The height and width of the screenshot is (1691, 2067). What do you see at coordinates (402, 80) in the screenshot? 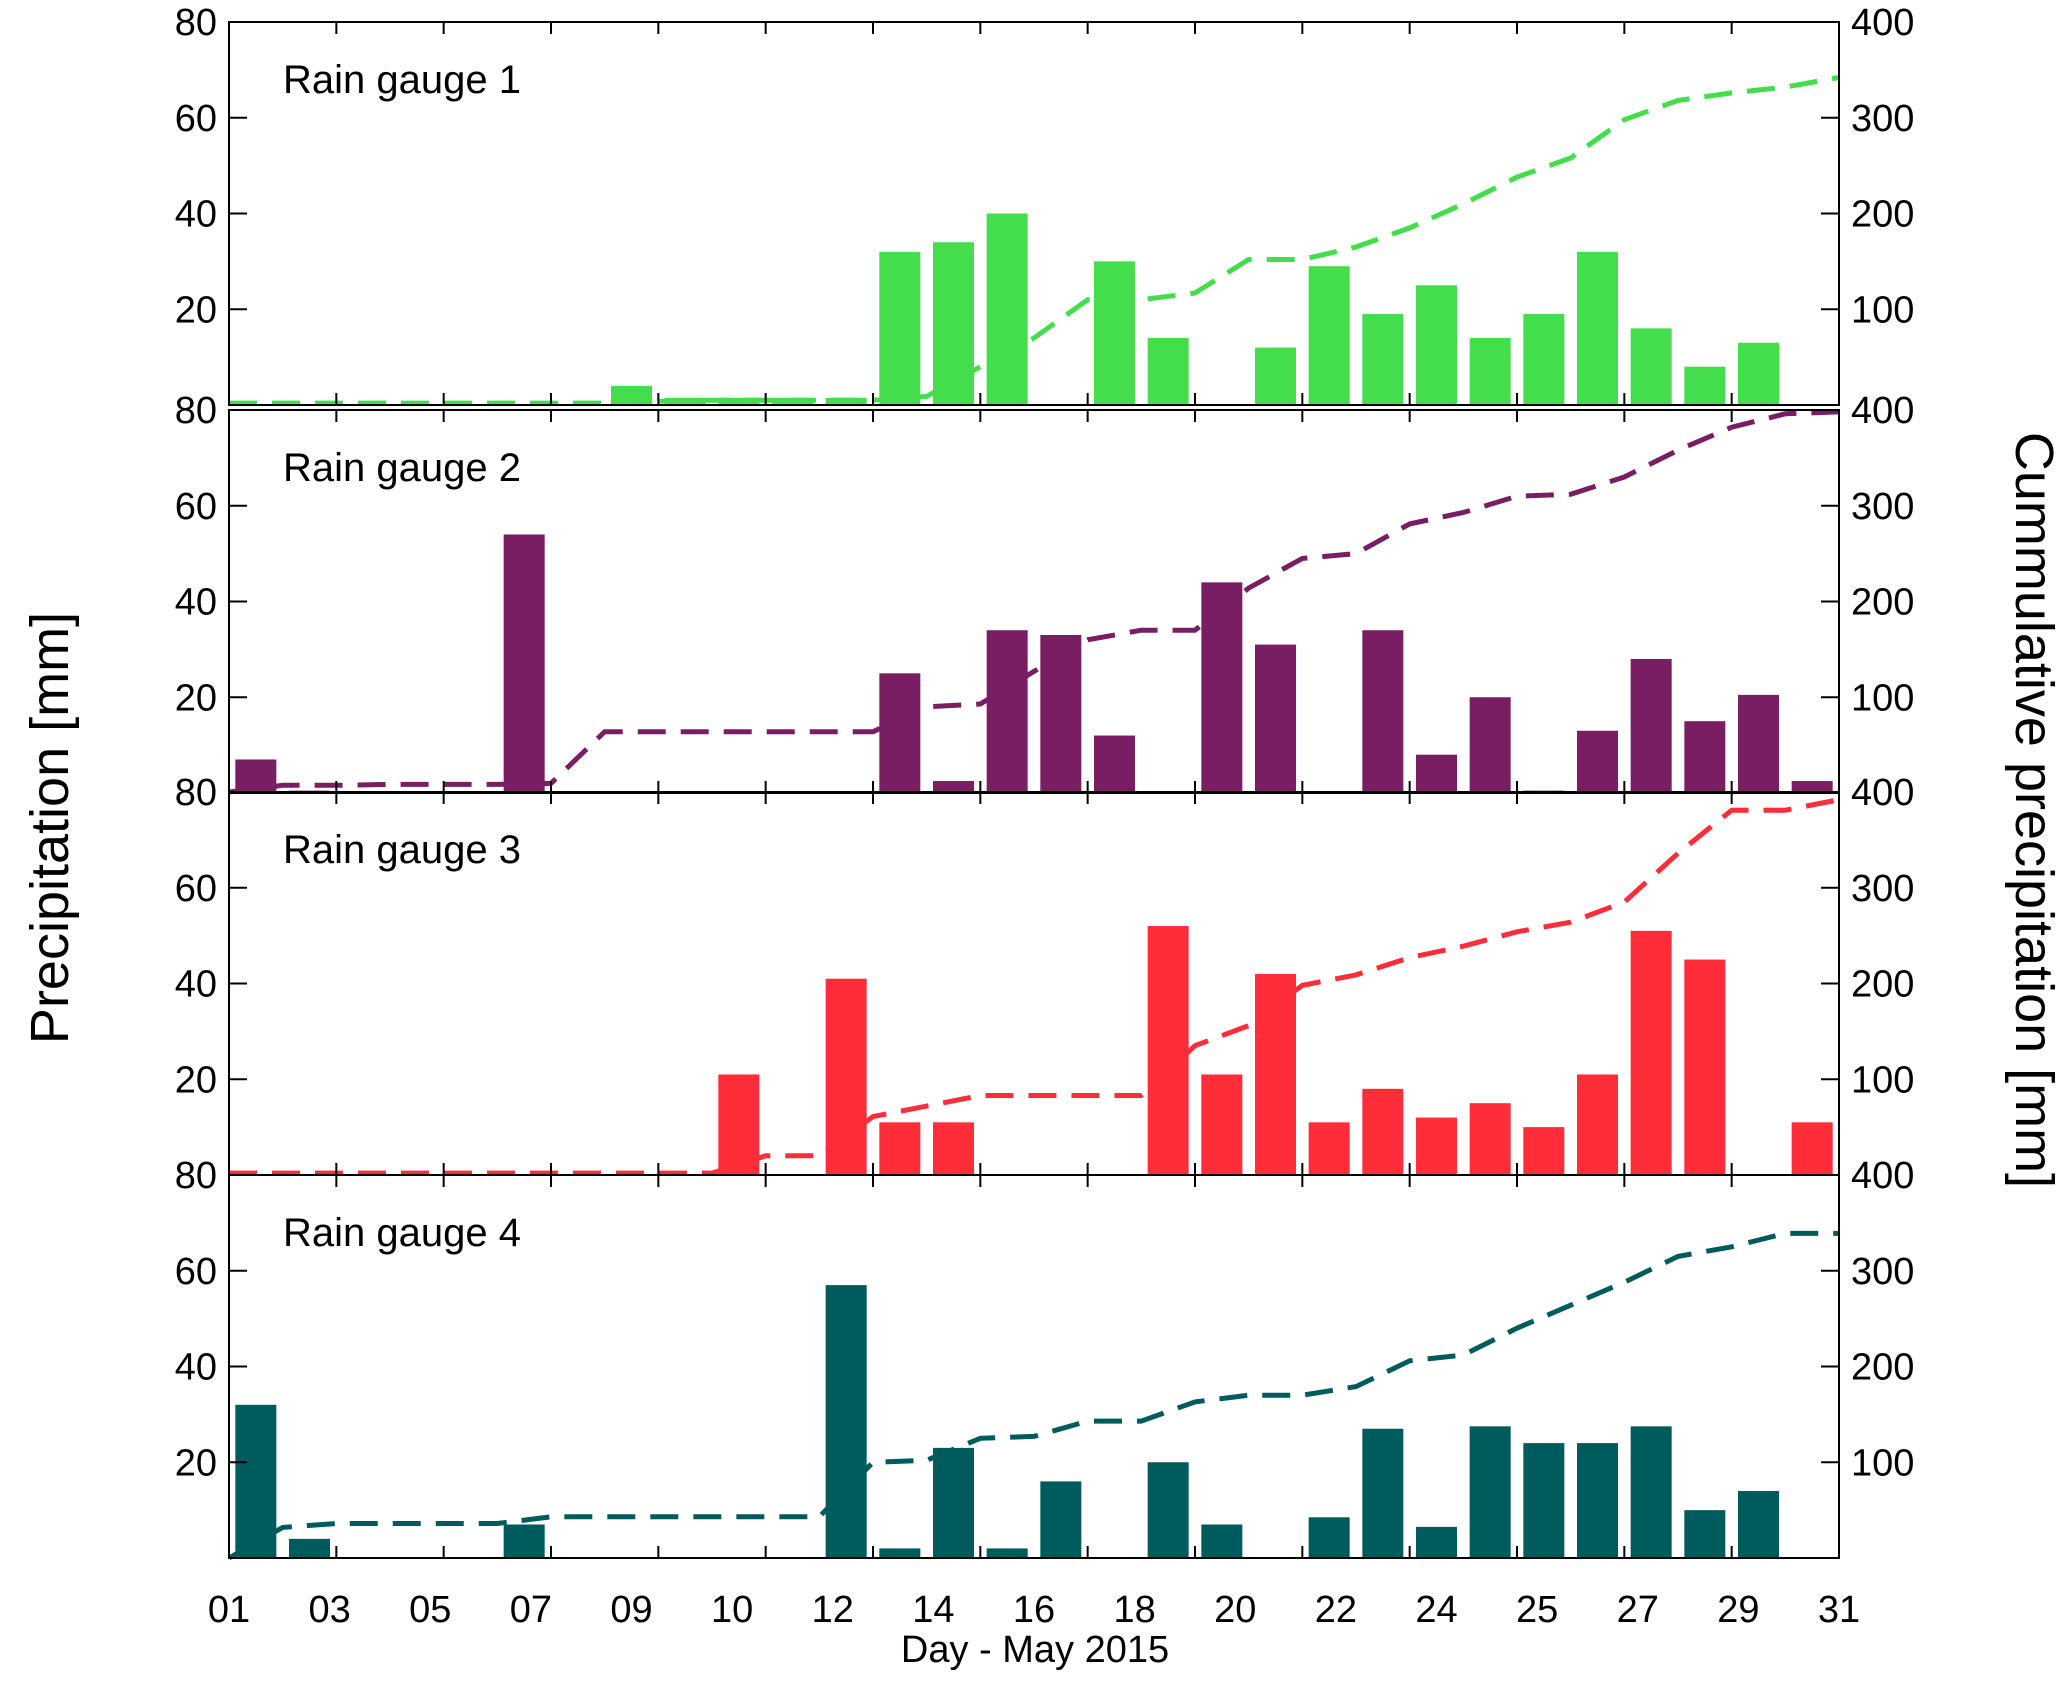
I see `panel-title: Rain gauge 1` at bounding box center [402, 80].